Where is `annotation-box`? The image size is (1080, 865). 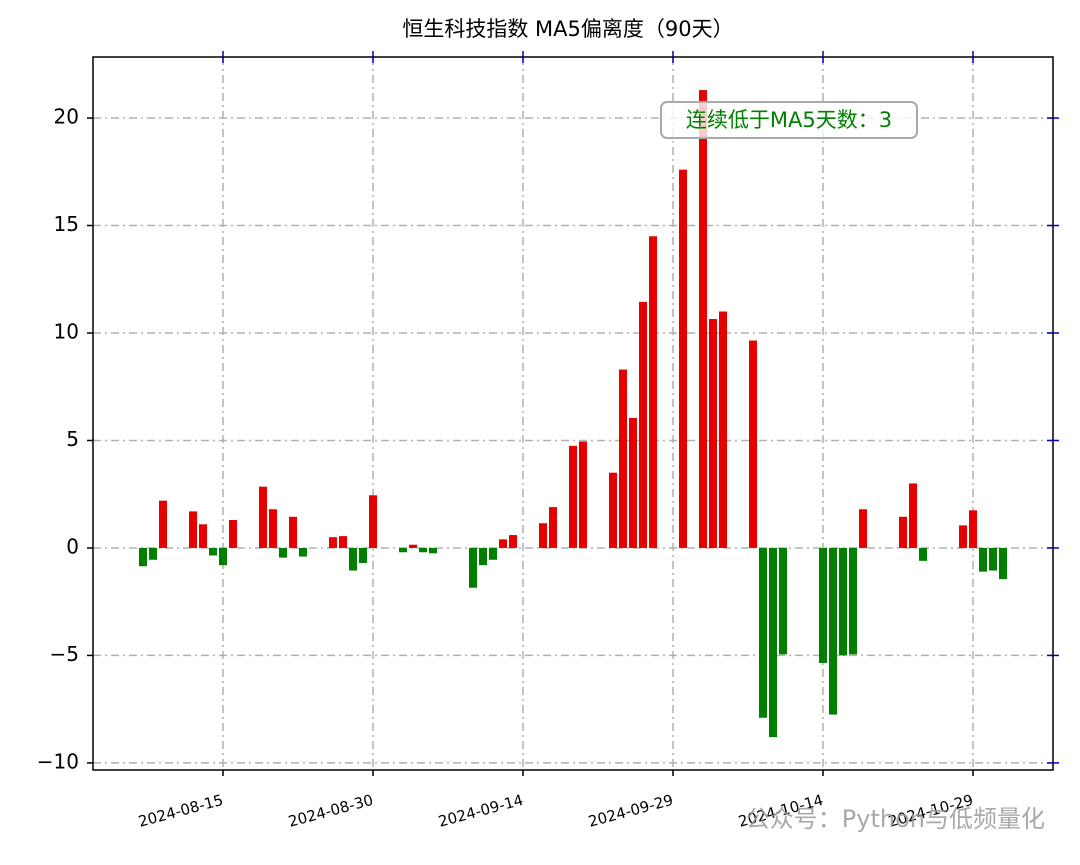 annotation-box is located at coordinates (789, 120).